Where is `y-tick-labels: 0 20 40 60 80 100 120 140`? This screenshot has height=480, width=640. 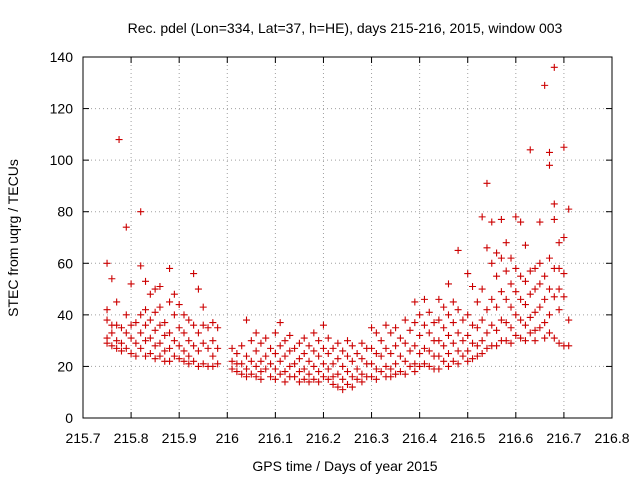
y-tick-labels: 0 20 40 60 80 100 120 140 is located at coordinates (62, 237).